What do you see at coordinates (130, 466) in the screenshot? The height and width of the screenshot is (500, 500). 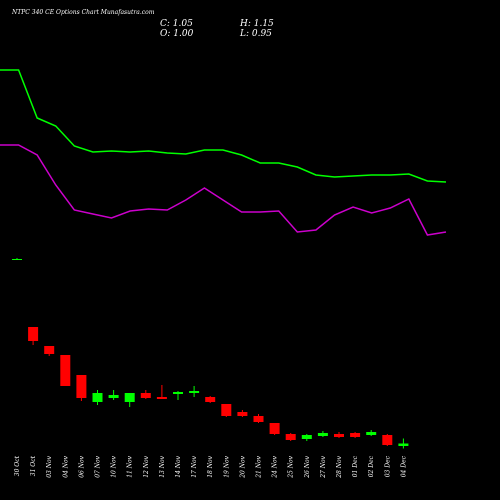 I see `x-tick-label: 11 Nov` at bounding box center [130, 466].